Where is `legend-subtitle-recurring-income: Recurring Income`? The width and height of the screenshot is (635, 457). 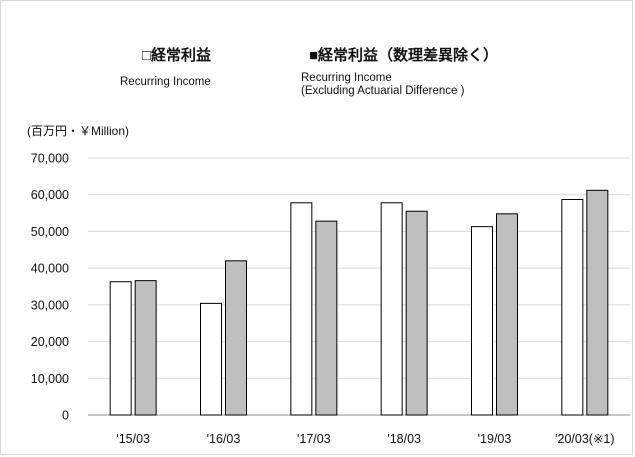
legend-subtitle-recurring-income: Recurring Income is located at coordinates (165, 82).